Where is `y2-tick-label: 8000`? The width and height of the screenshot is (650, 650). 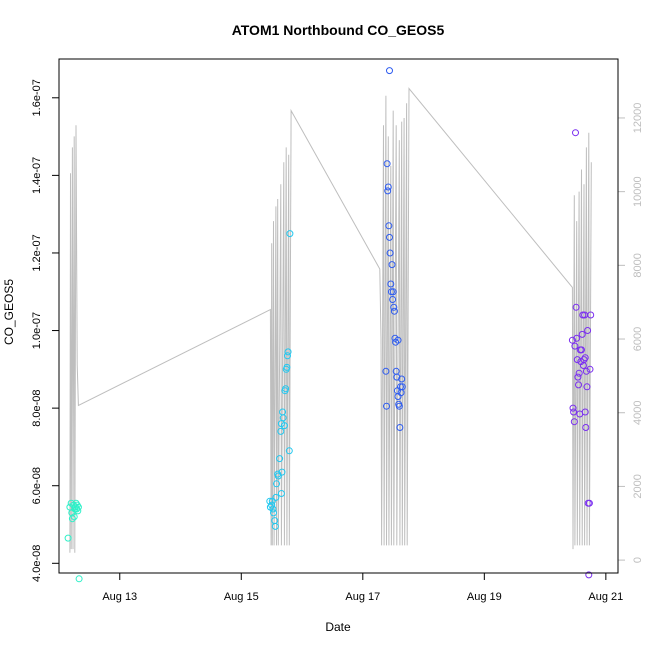
y2-tick-label: 8000 is located at coordinates (638, 265).